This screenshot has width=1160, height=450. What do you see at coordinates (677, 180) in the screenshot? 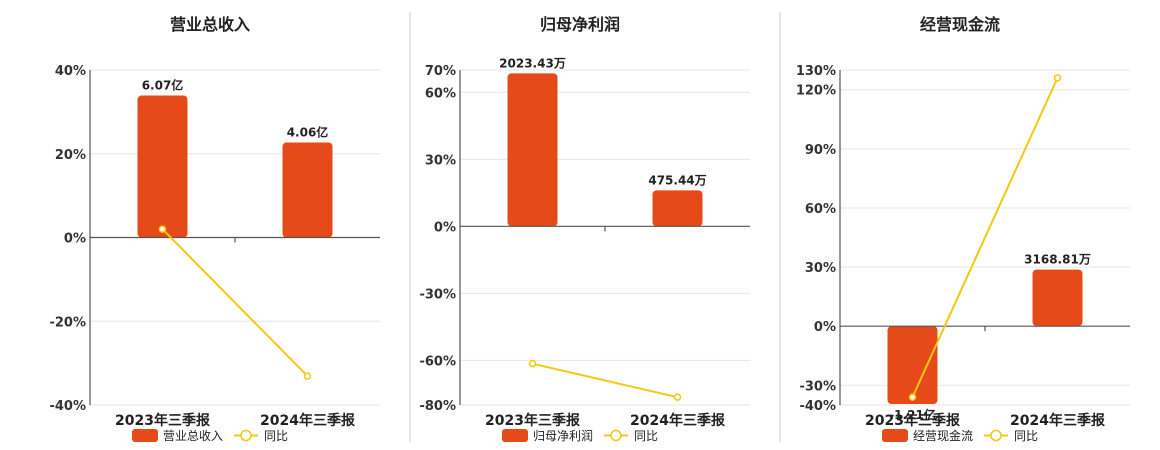
I see `bar-data-label: 475.44万` at bounding box center [677, 180].